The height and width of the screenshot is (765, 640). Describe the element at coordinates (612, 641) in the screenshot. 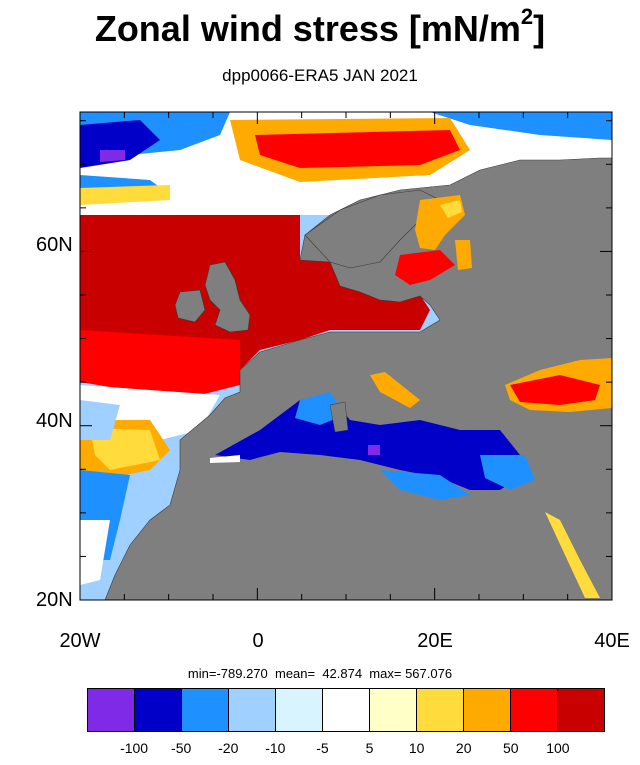

I see `lon-label-40E: 40E` at that location.